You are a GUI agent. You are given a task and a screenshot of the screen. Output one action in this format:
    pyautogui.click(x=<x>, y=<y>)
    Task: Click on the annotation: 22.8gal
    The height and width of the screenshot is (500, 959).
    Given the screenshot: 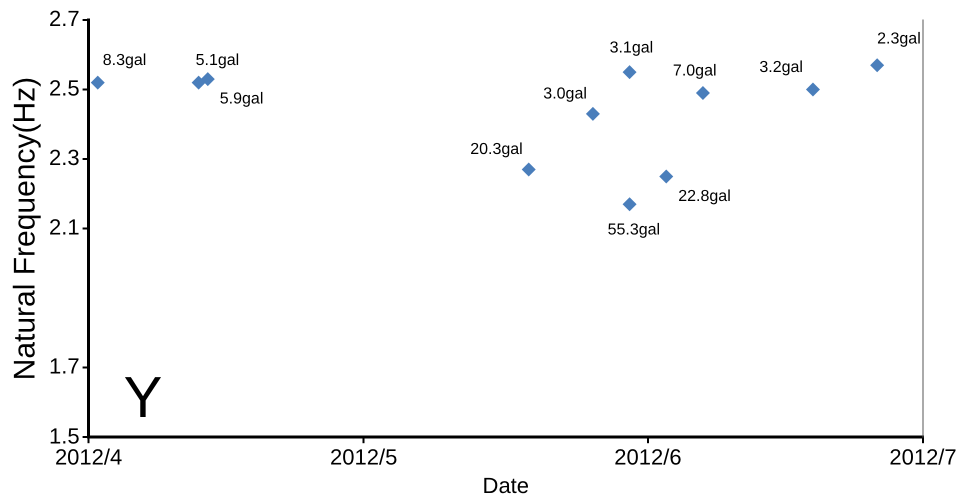 What is the action you would take?
    pyautogui.click(x=704, y=196)
    